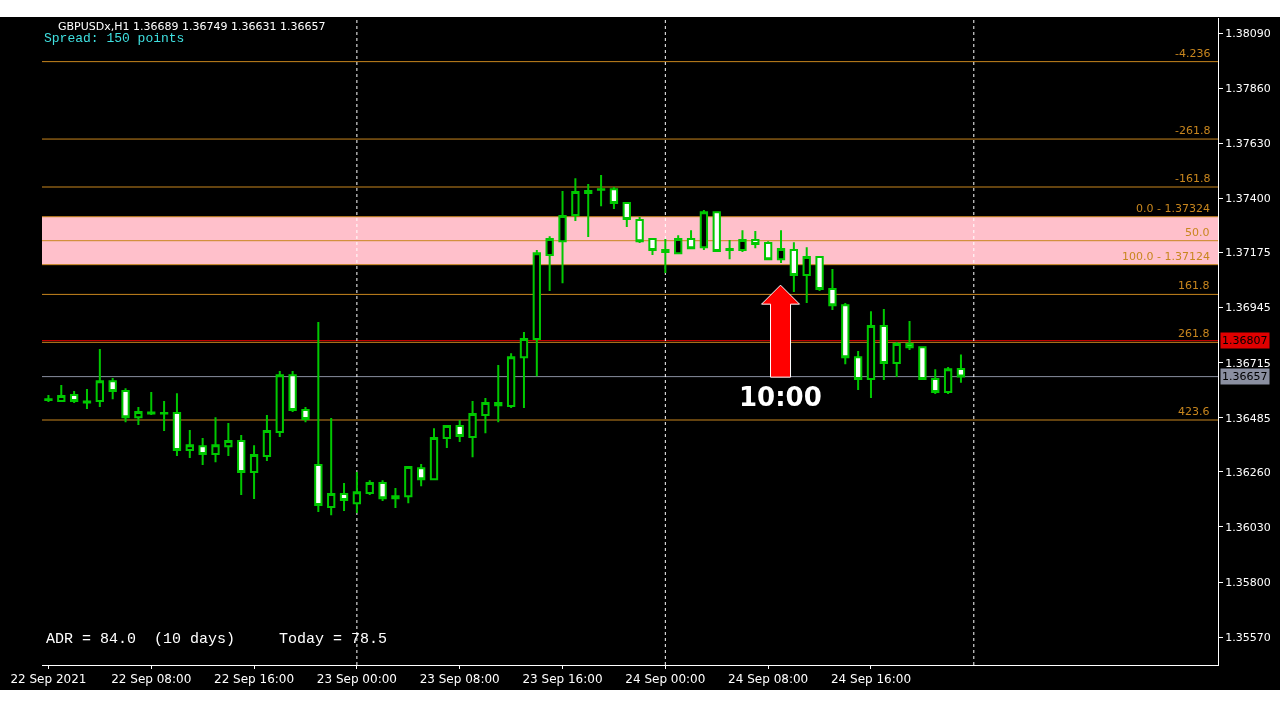 This screenshot has width=1280, height=720. I want to click on annotation: 161.8, so click(1194, 285).